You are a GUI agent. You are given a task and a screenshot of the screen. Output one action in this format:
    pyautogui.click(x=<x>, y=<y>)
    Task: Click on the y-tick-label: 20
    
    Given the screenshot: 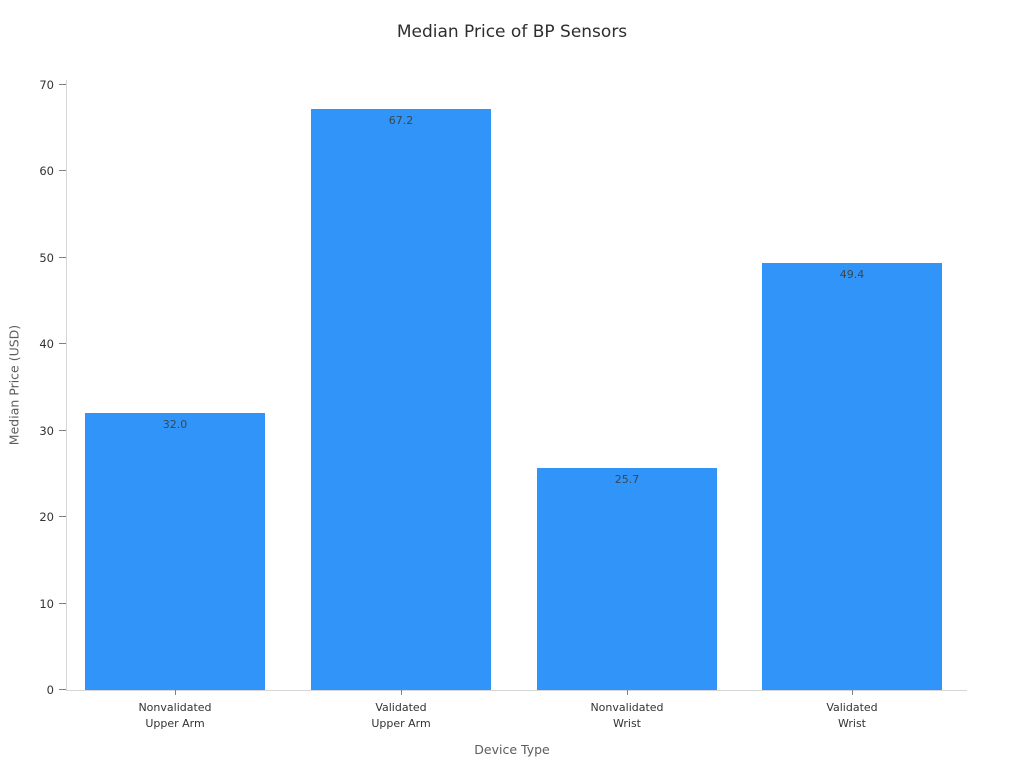 What is the action you would take?
    pyautogui.click(x=46, y=517)
    